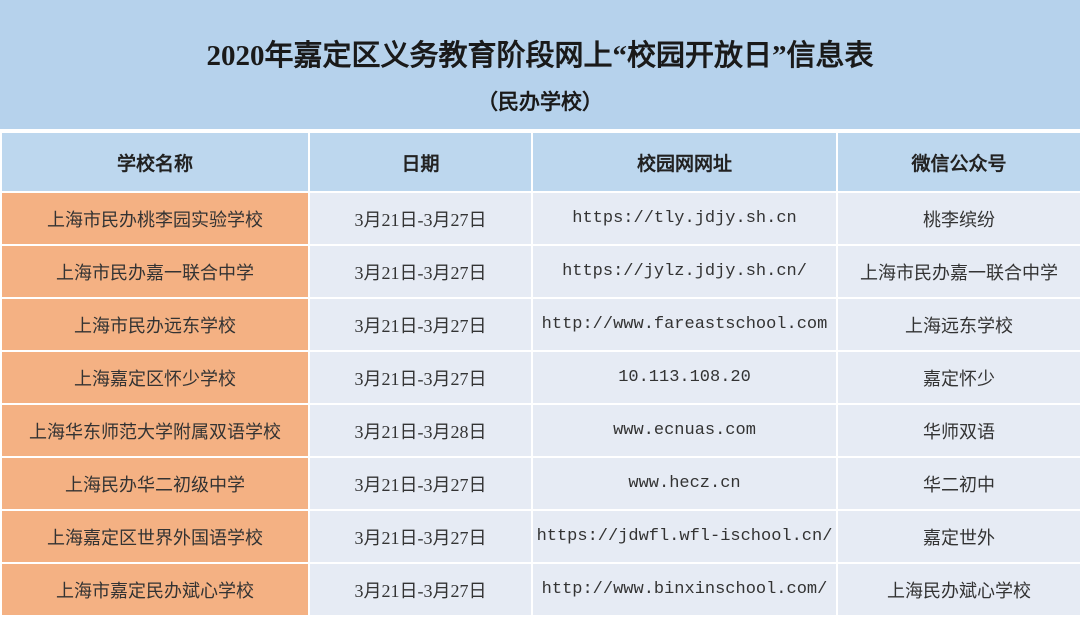 Image resolution: width=1080 pixels, height=619 pixels. Describe the element at coordinates (155, 430) in the screenshot. I see `school-name-cell: 上海华东师范大学附属双语学校` at that location.